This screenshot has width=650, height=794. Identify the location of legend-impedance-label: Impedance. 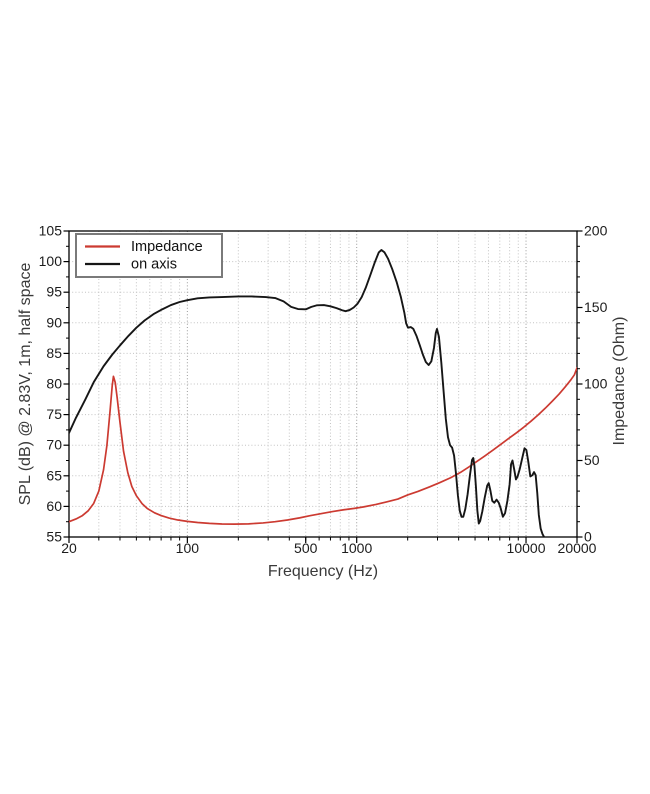
(167, 247).